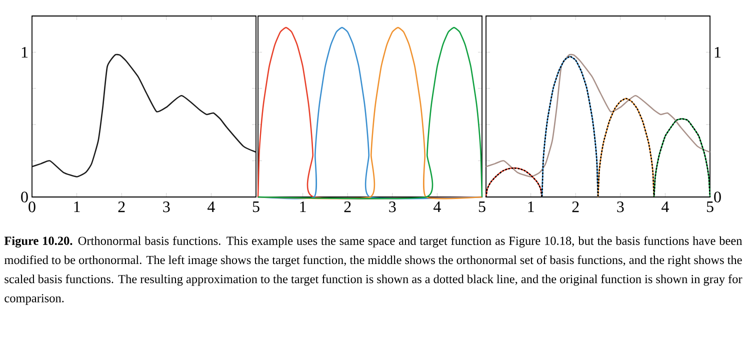  I want to click on y2-tick-label: 0, so click(717, 197).